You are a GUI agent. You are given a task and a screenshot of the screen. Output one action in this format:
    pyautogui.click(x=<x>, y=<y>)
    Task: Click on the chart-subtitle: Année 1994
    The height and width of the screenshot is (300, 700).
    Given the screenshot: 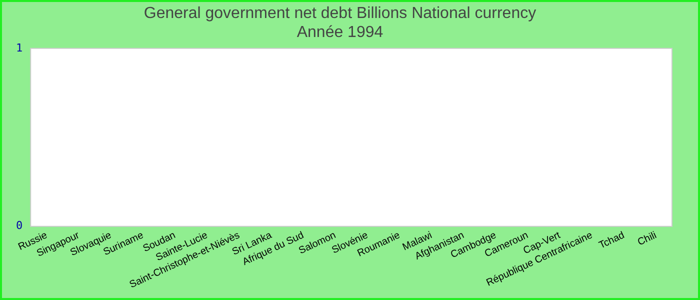 What is the action you would take?
    pyautogui.click(x=340, y=33)
    